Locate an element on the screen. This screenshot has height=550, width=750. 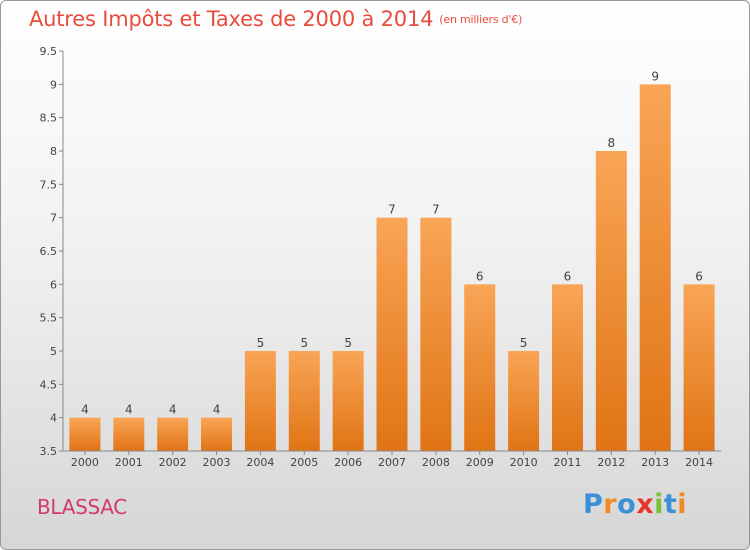
x-tick-label-2005: 2005 is located at coordinates (304, 462).